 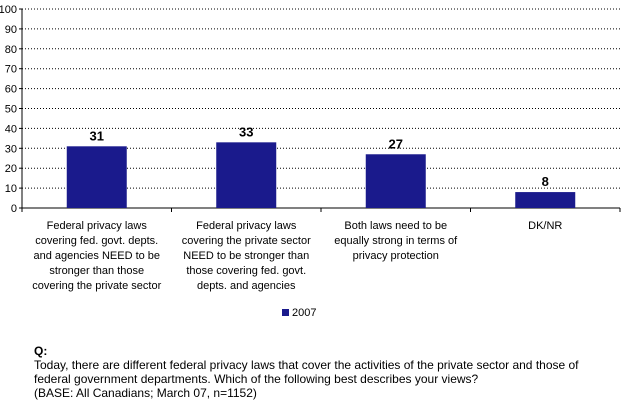 I want to click on legend: 2007, so click(x=299, y=313).